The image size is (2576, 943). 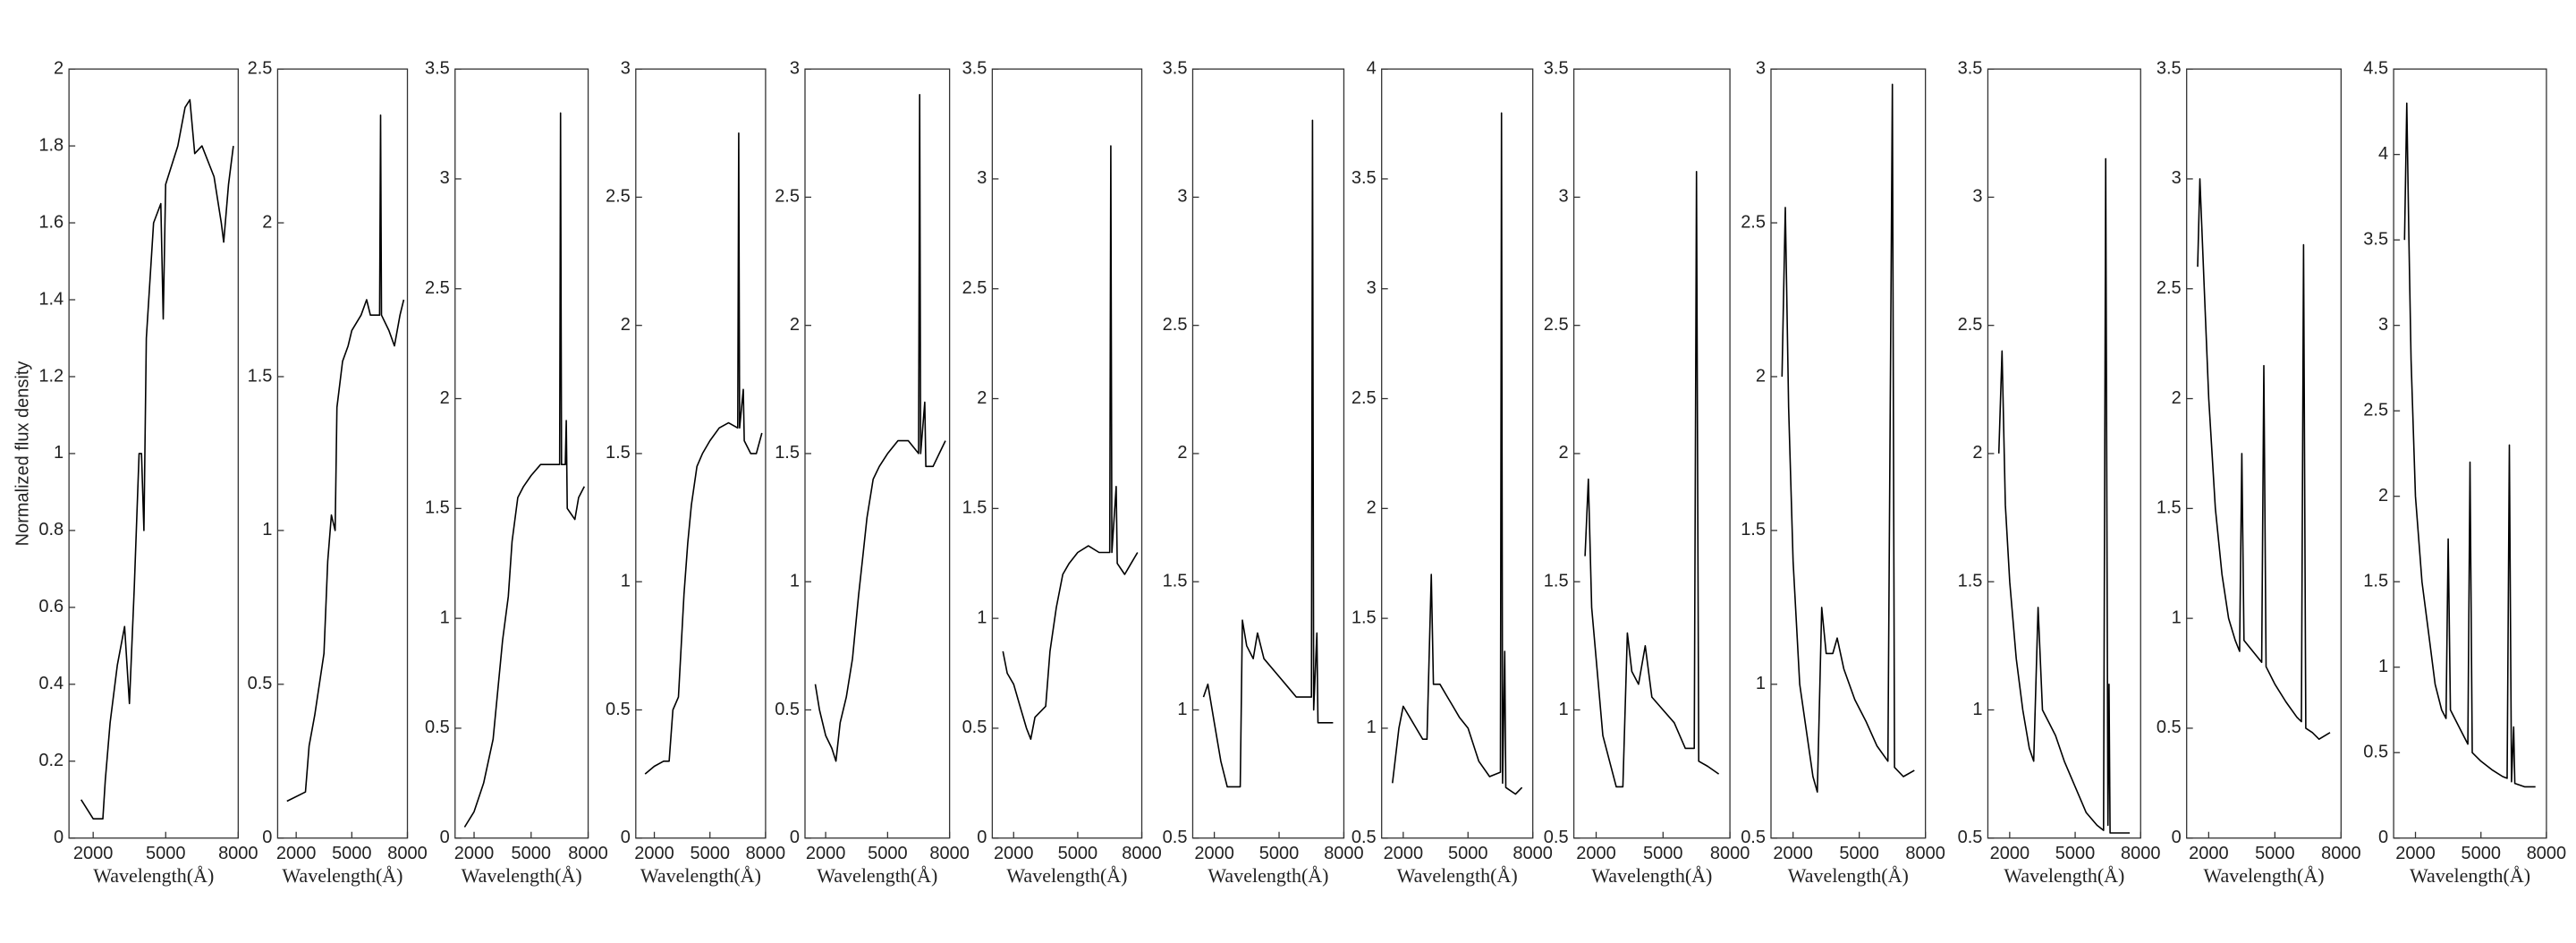 I want to click on y-tick-label: 1.8, so click(x=51, y=145).